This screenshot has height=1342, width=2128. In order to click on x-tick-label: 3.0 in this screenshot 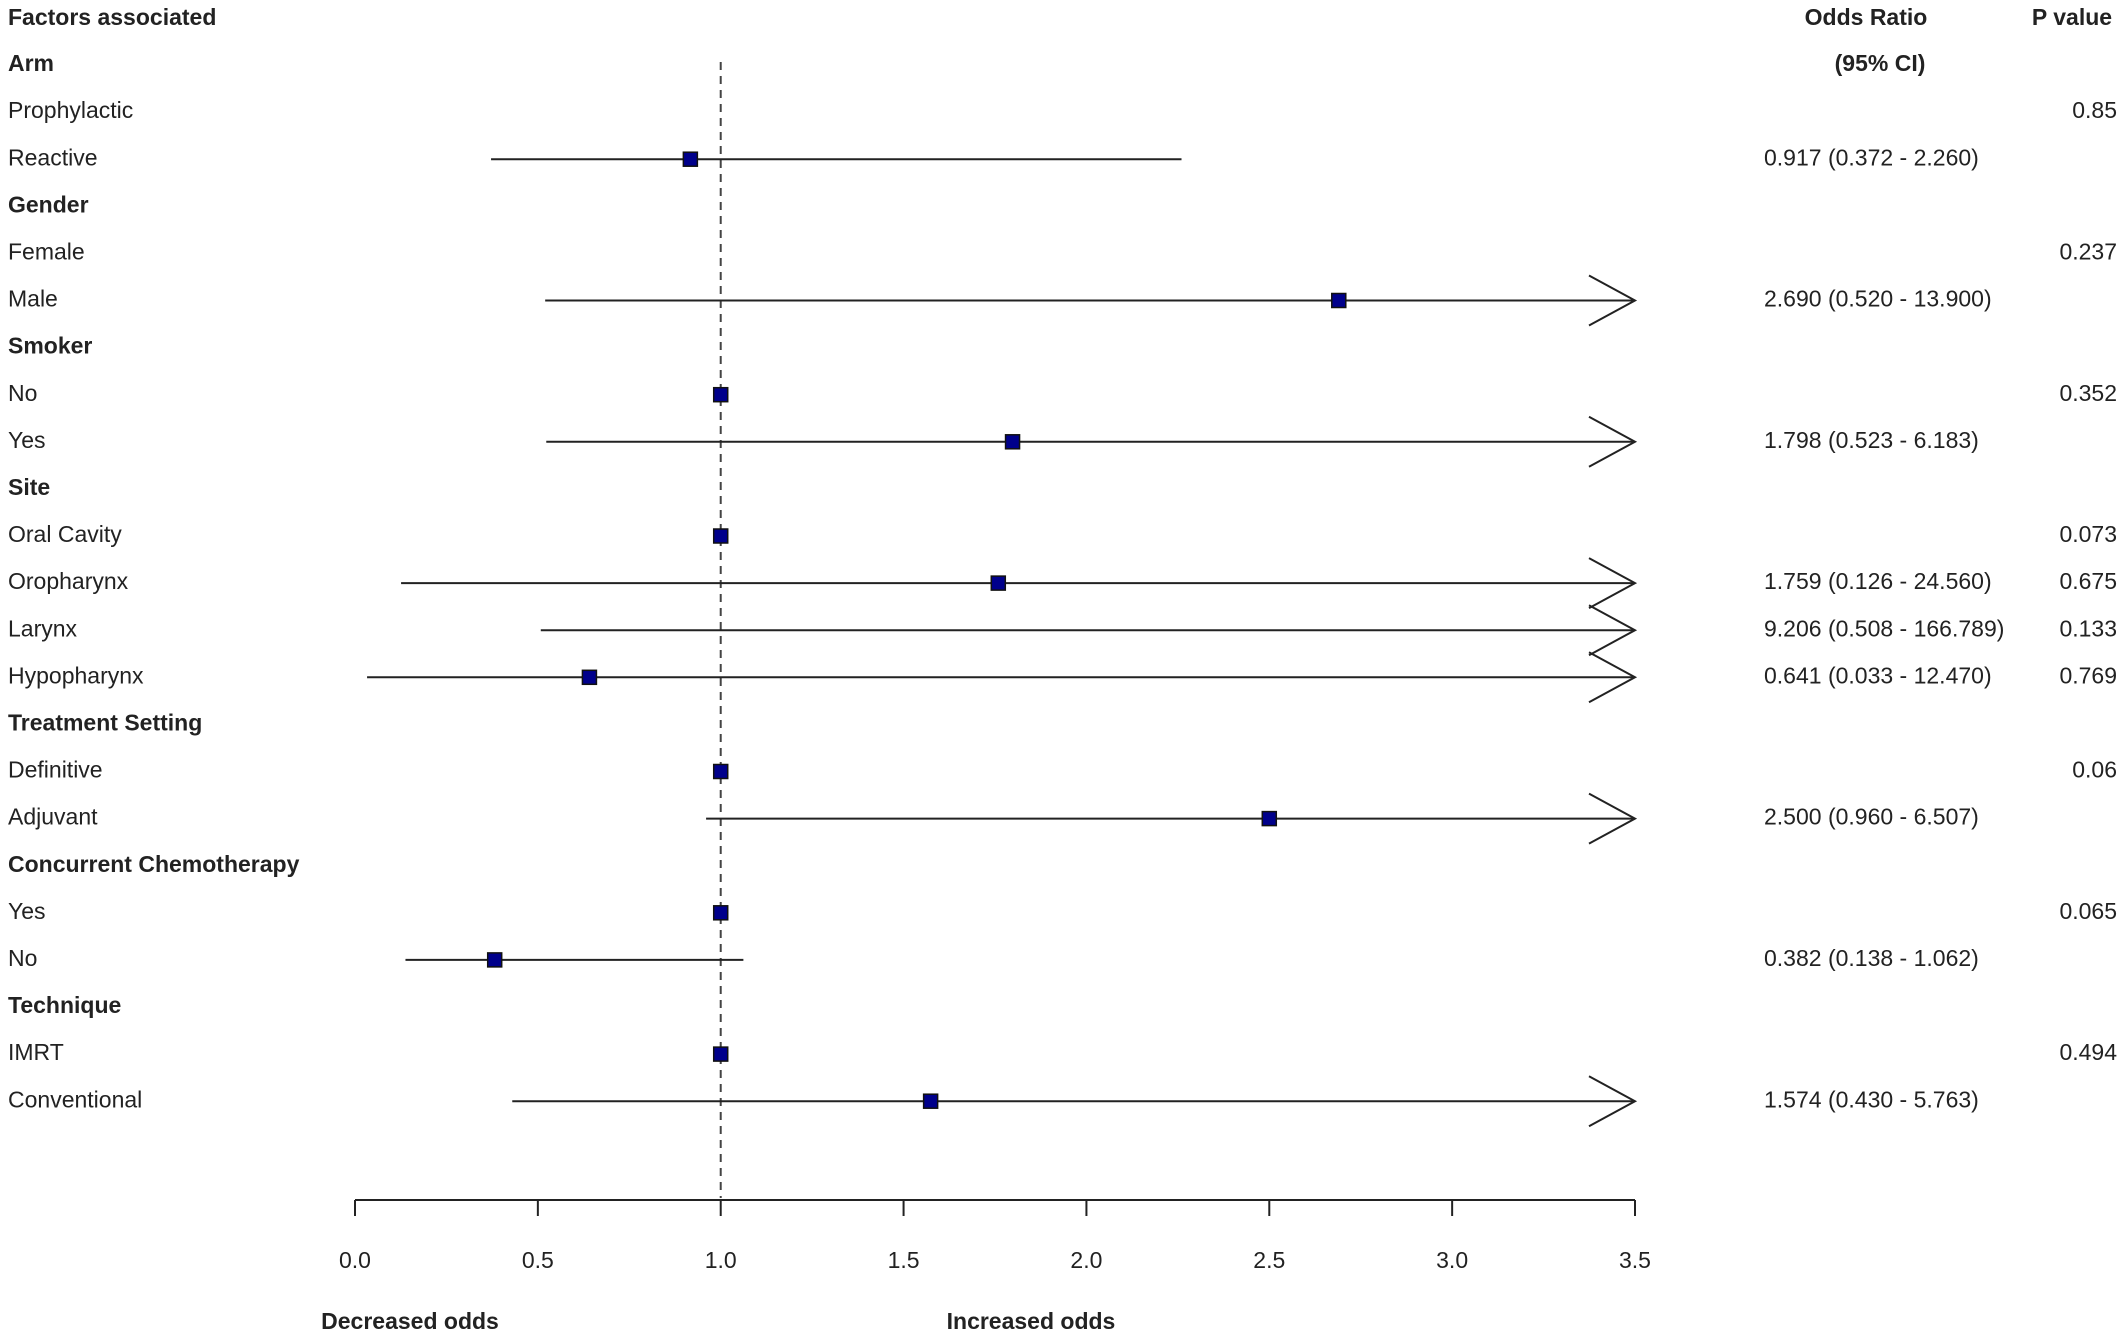, I will do `click(1452, 1260)`.